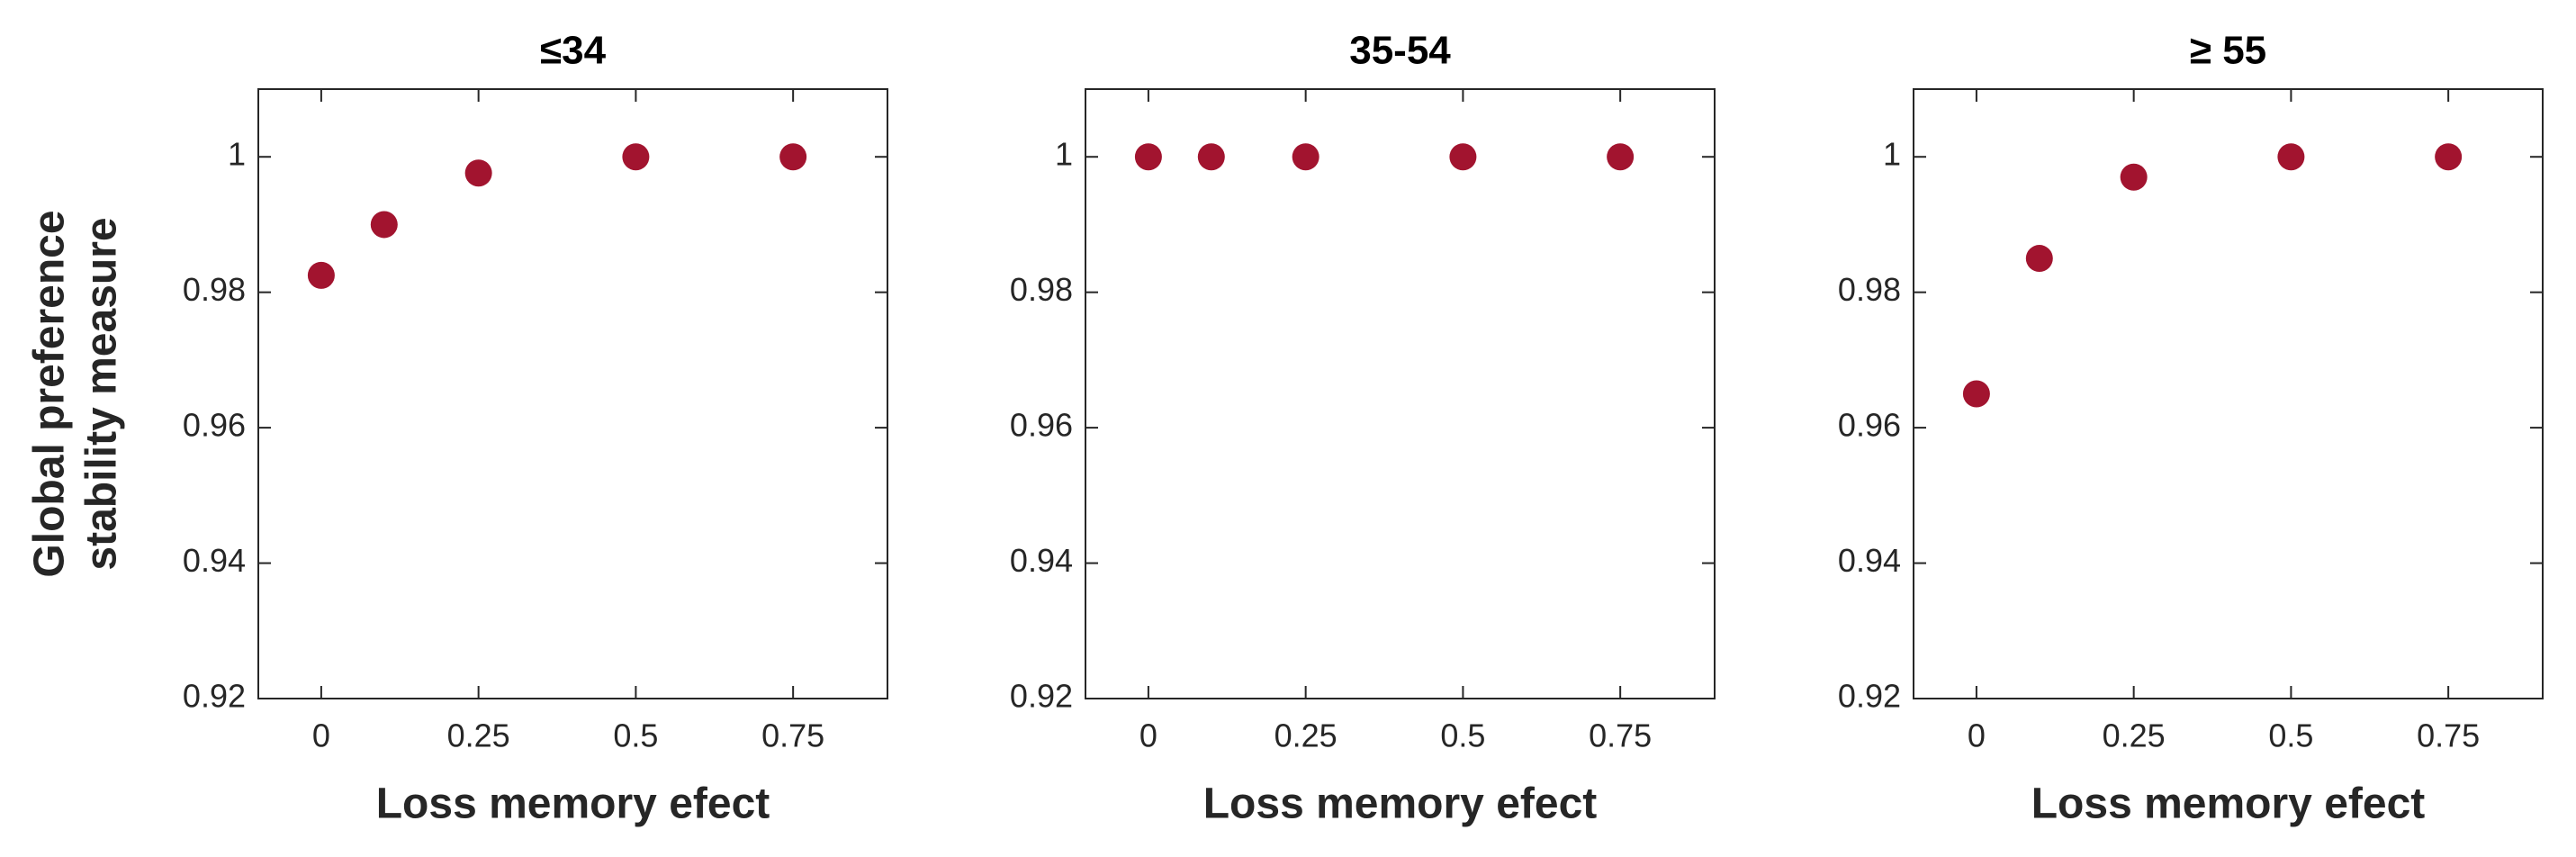  What do you see at coordinates (50, 393) in the screenshot?
I see `y-axis-label: Global preference` at bounding box center [50, 393].